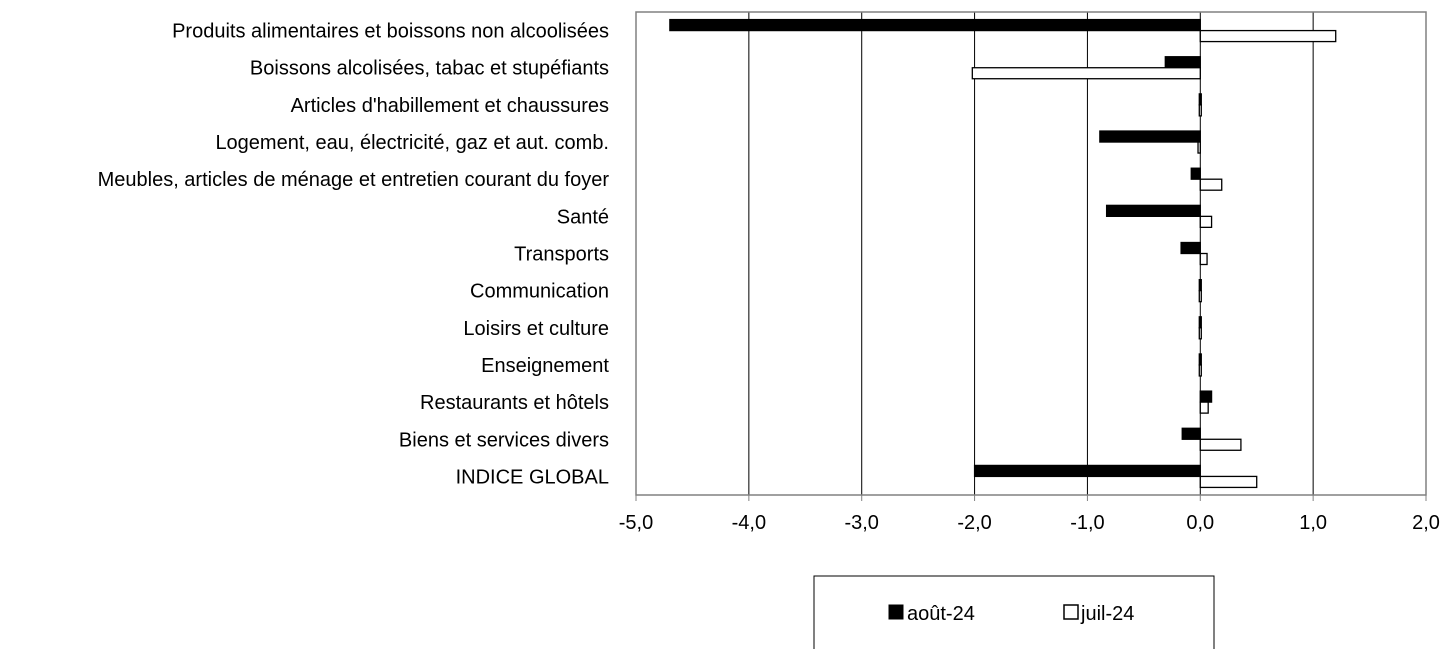 The height and width of the screenshot is (649, 1444). Describe the element at coordinates (636, 523) in the screenshot. I see `x-tick-label: -5,0` at that location.